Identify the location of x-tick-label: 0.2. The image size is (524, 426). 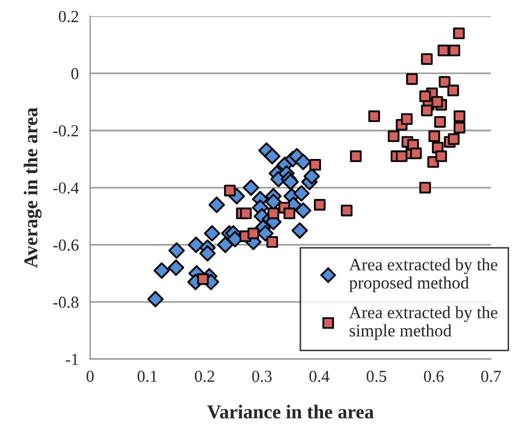
(204, 376).